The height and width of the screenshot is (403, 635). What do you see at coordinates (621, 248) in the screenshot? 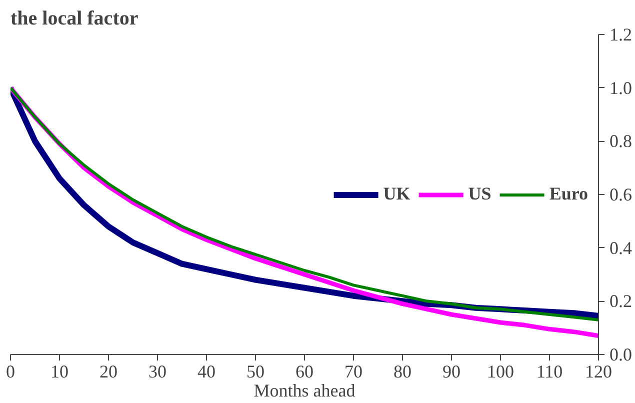
I see `y-tick-label: 0.4` at bounding box center [621, 248].